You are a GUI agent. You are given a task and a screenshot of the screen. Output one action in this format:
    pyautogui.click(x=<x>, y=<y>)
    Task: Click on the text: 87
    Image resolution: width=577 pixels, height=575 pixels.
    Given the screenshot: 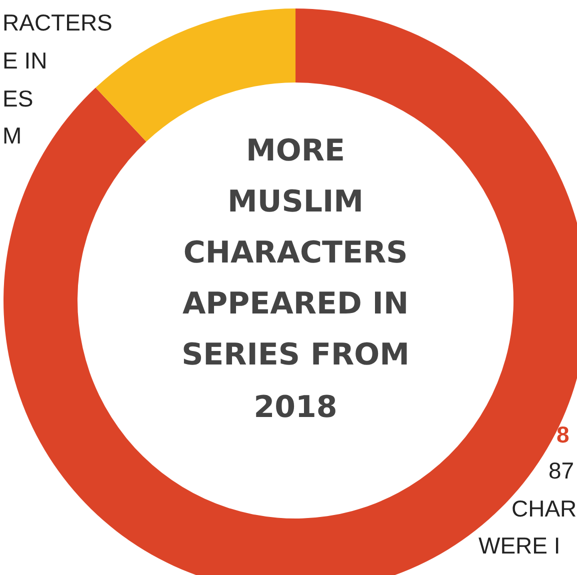 What is the action you would take?
    pyautogui.click(x=561, y=471)
    